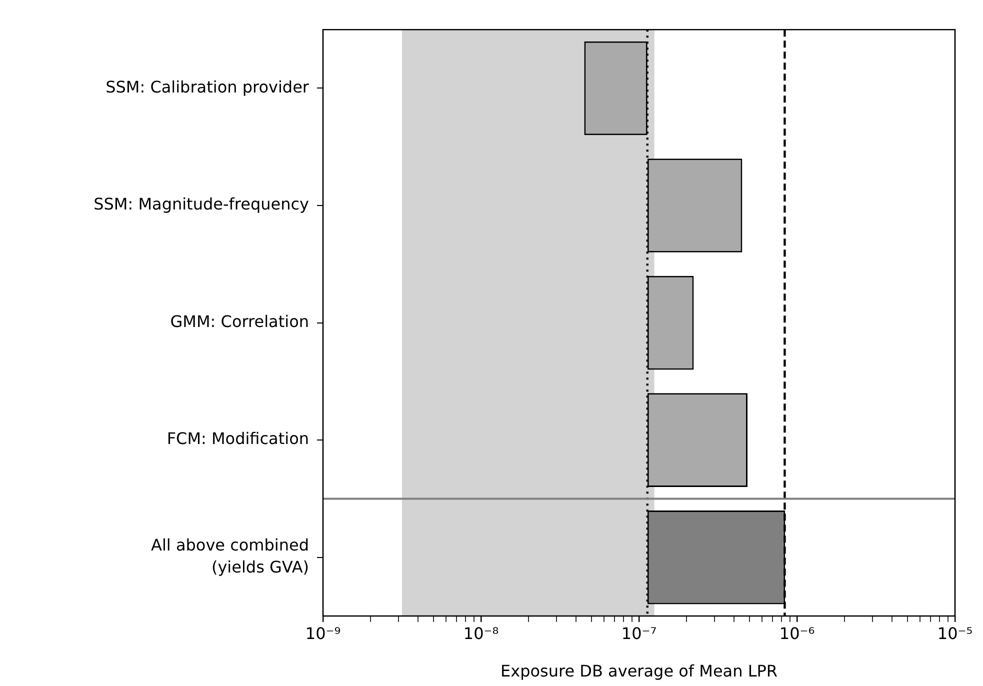 This screenshot has width=983, height=686. I want to click on x-tick-label: 10⁻⁵, so click(955, 633).